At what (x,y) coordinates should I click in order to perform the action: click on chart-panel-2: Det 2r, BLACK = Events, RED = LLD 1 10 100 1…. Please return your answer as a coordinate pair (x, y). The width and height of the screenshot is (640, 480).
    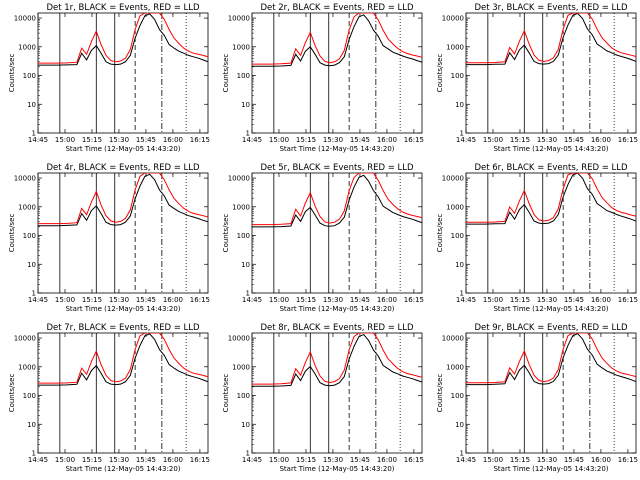
    Looking at the image, I should click on (323, 78).